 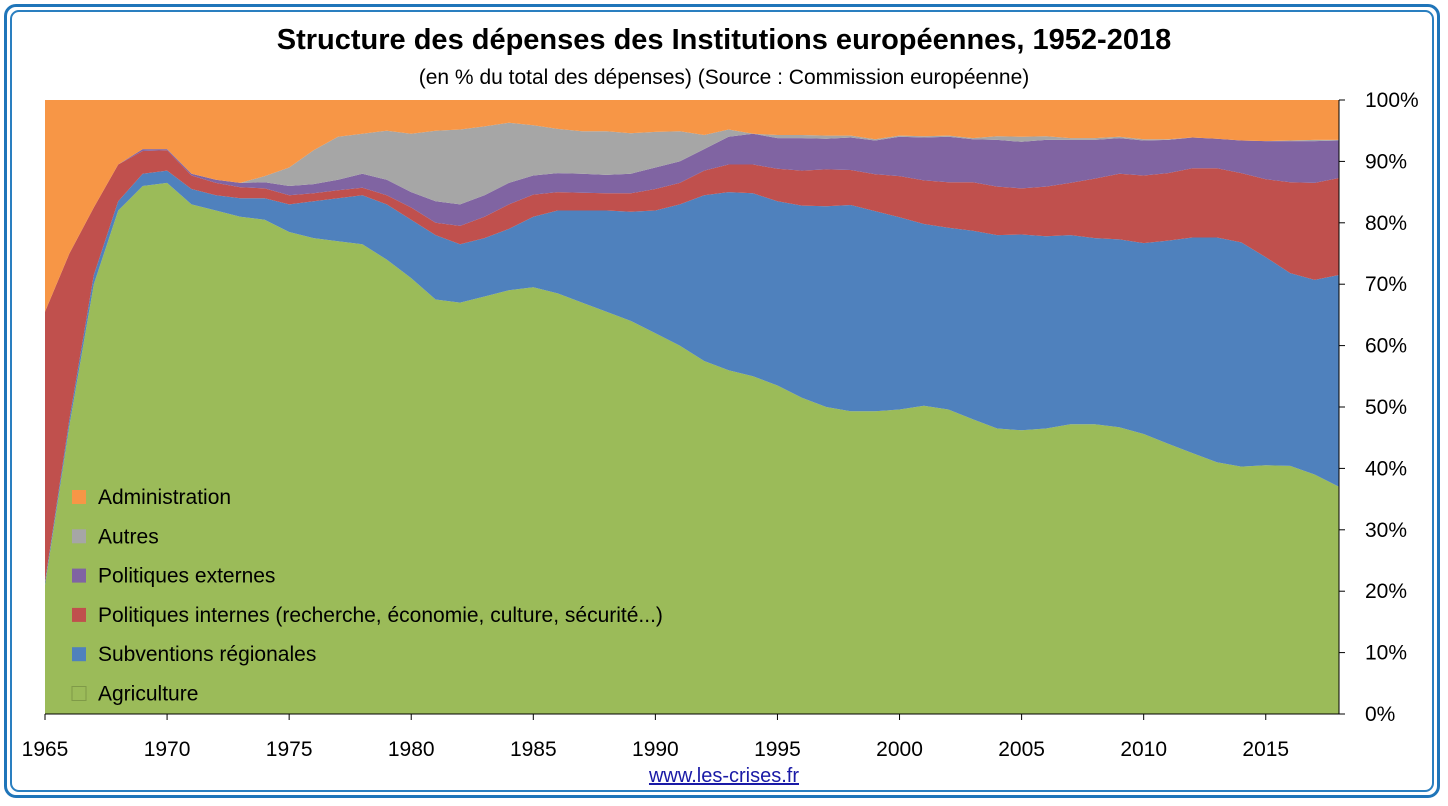 I want to click on x-tick-label: 1990, so click(x=655, y=749).